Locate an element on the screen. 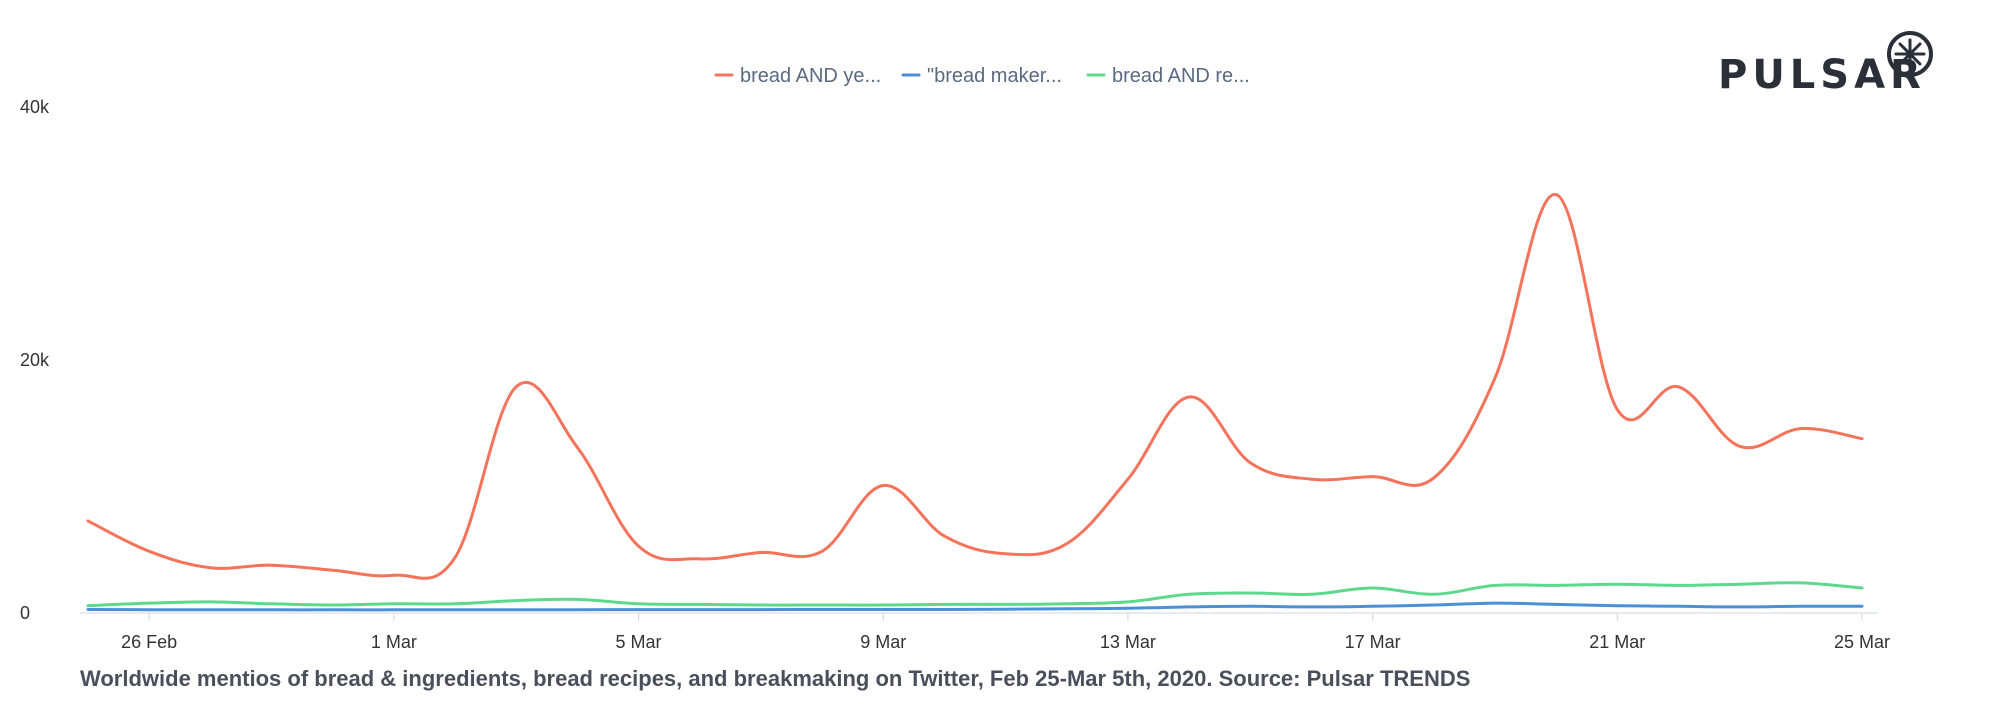 This screenshot has height=706, width=2000. y-axis-ticks: 0 20k 40k is located at coordinates (35, 360).